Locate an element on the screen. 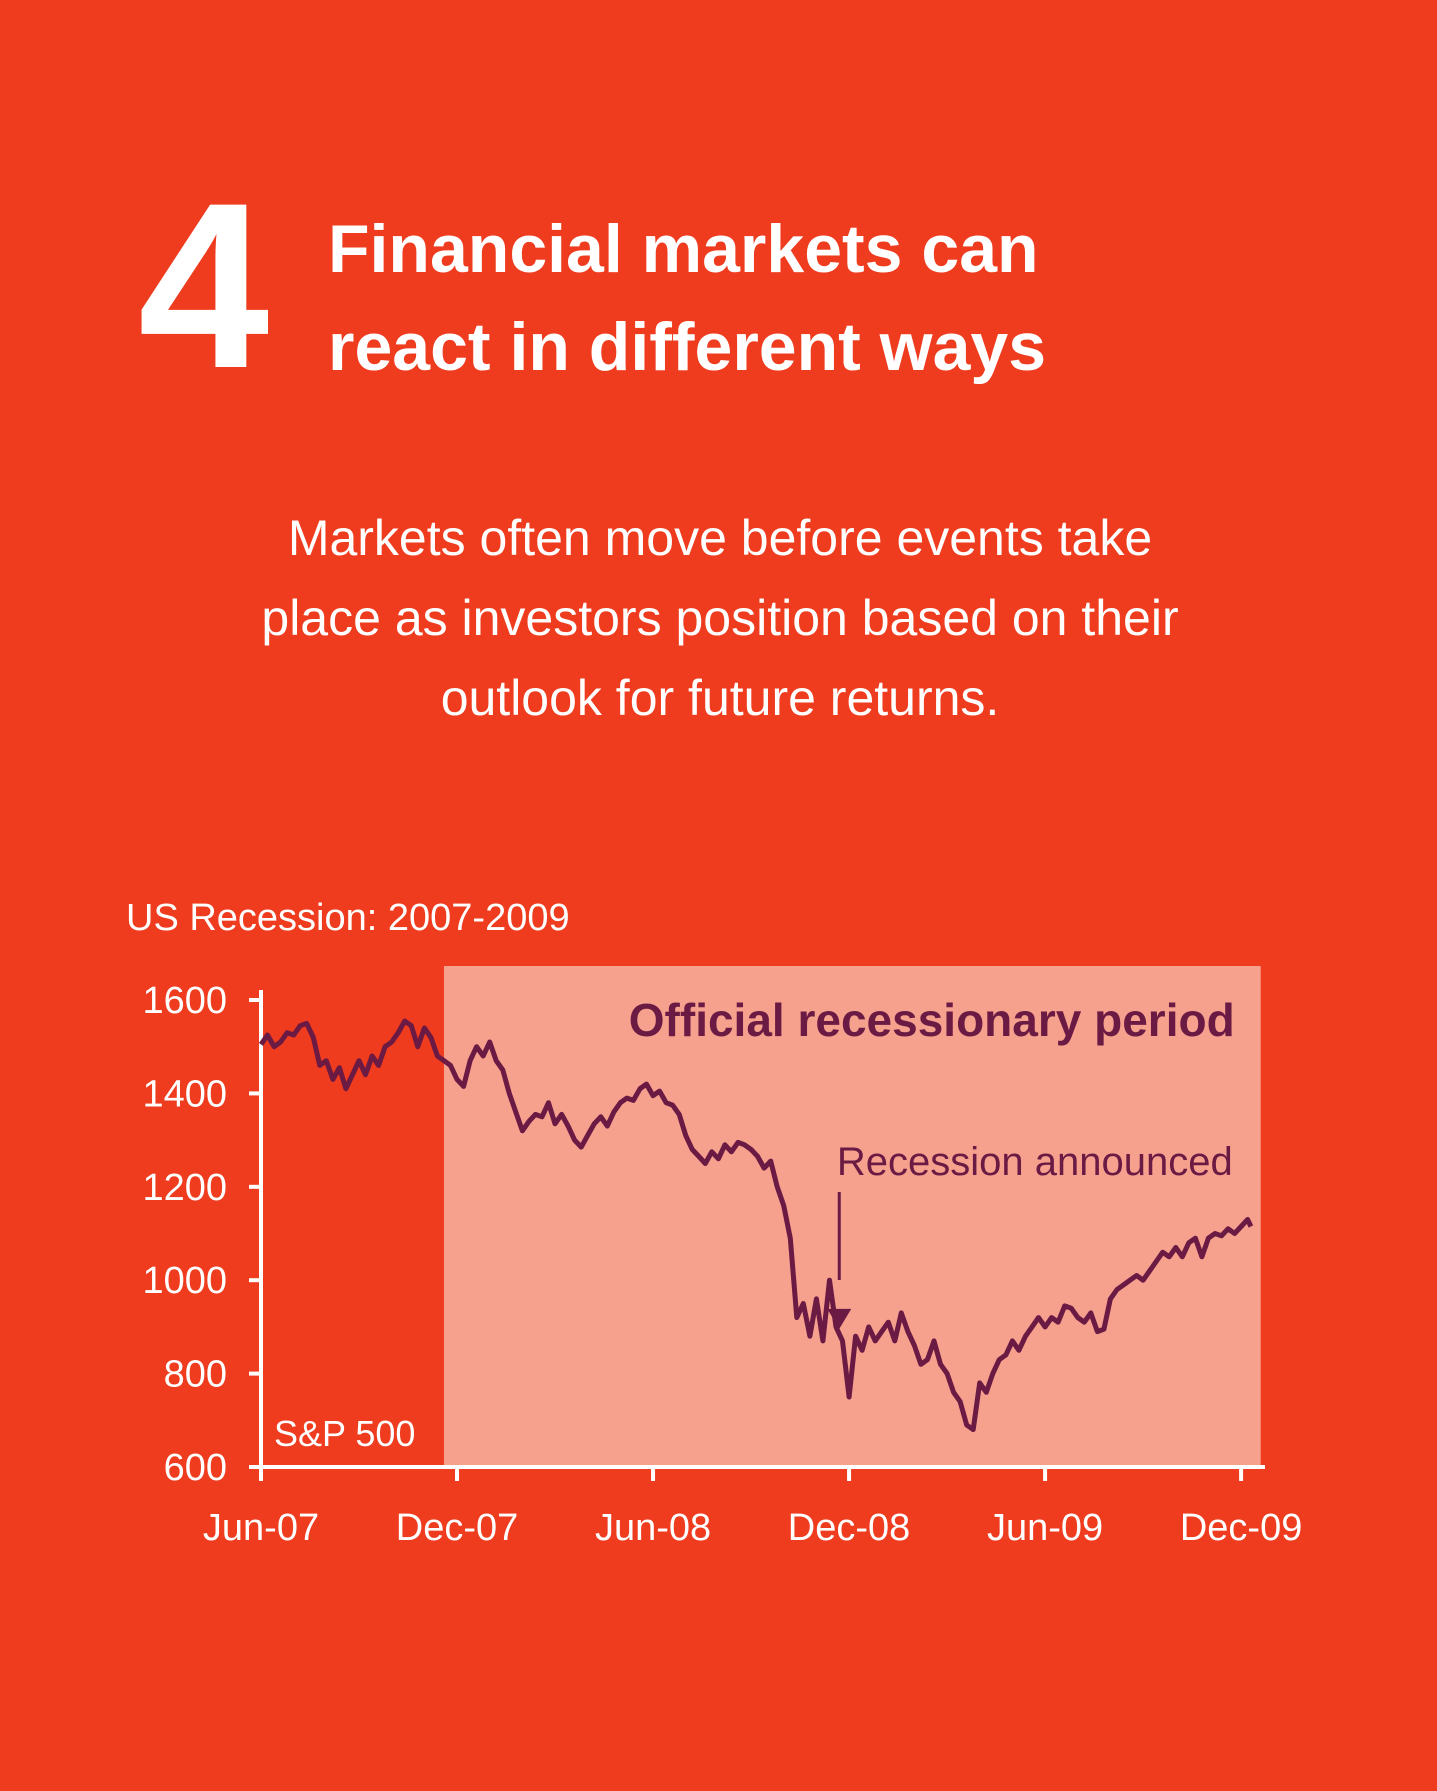 This screenshot has height=1791, width=1437. x-tick-label: Jun-07 is located at coordinates (261, 1528).